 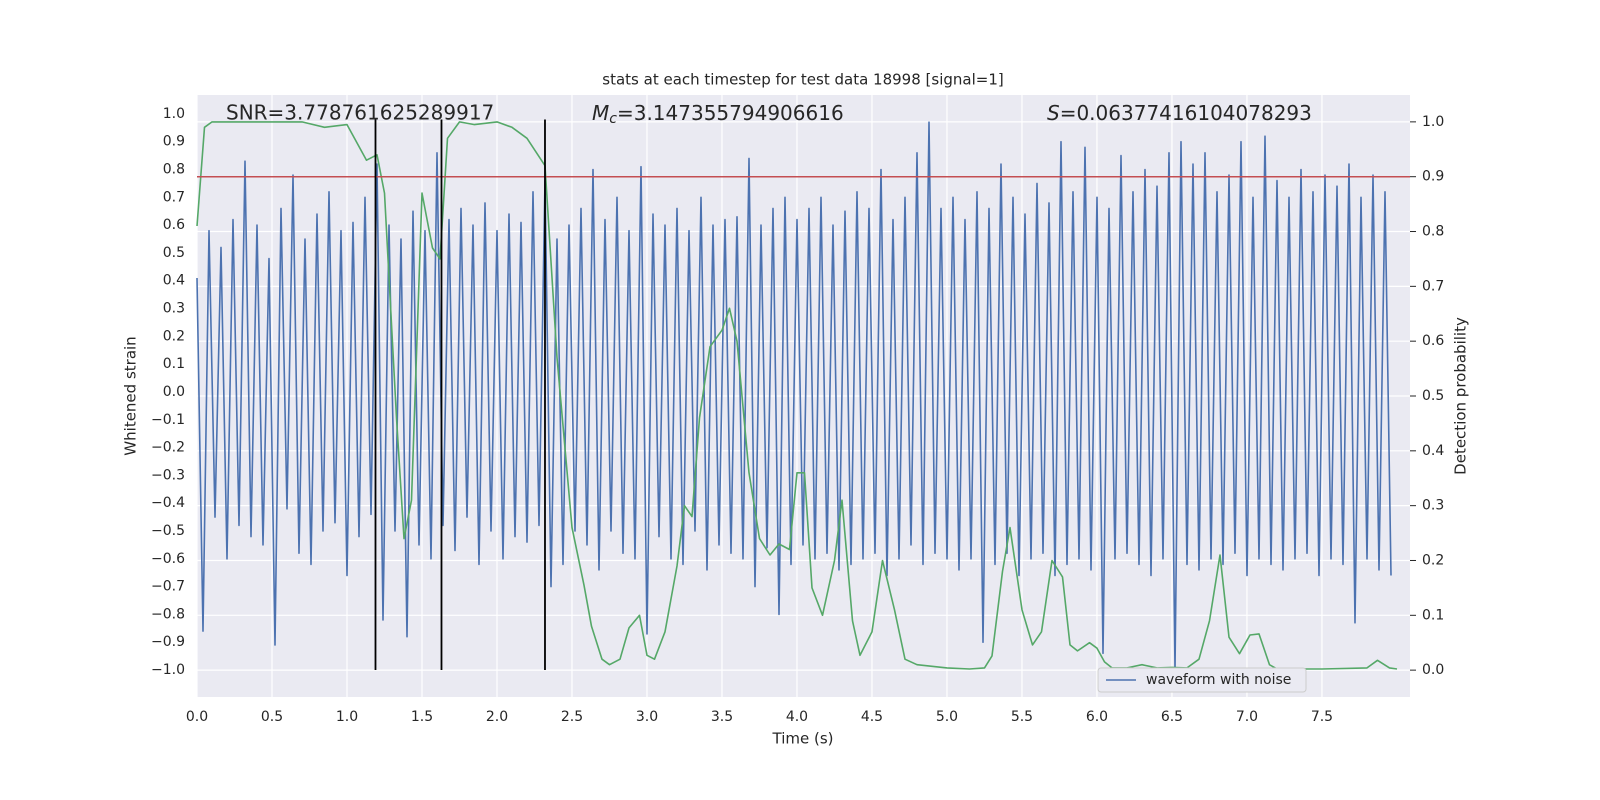 What do you see at coordinates (1433, 122) in the screenshot?
I see `y2-tick-label: 1.0` at bounding box center [1433, 122].